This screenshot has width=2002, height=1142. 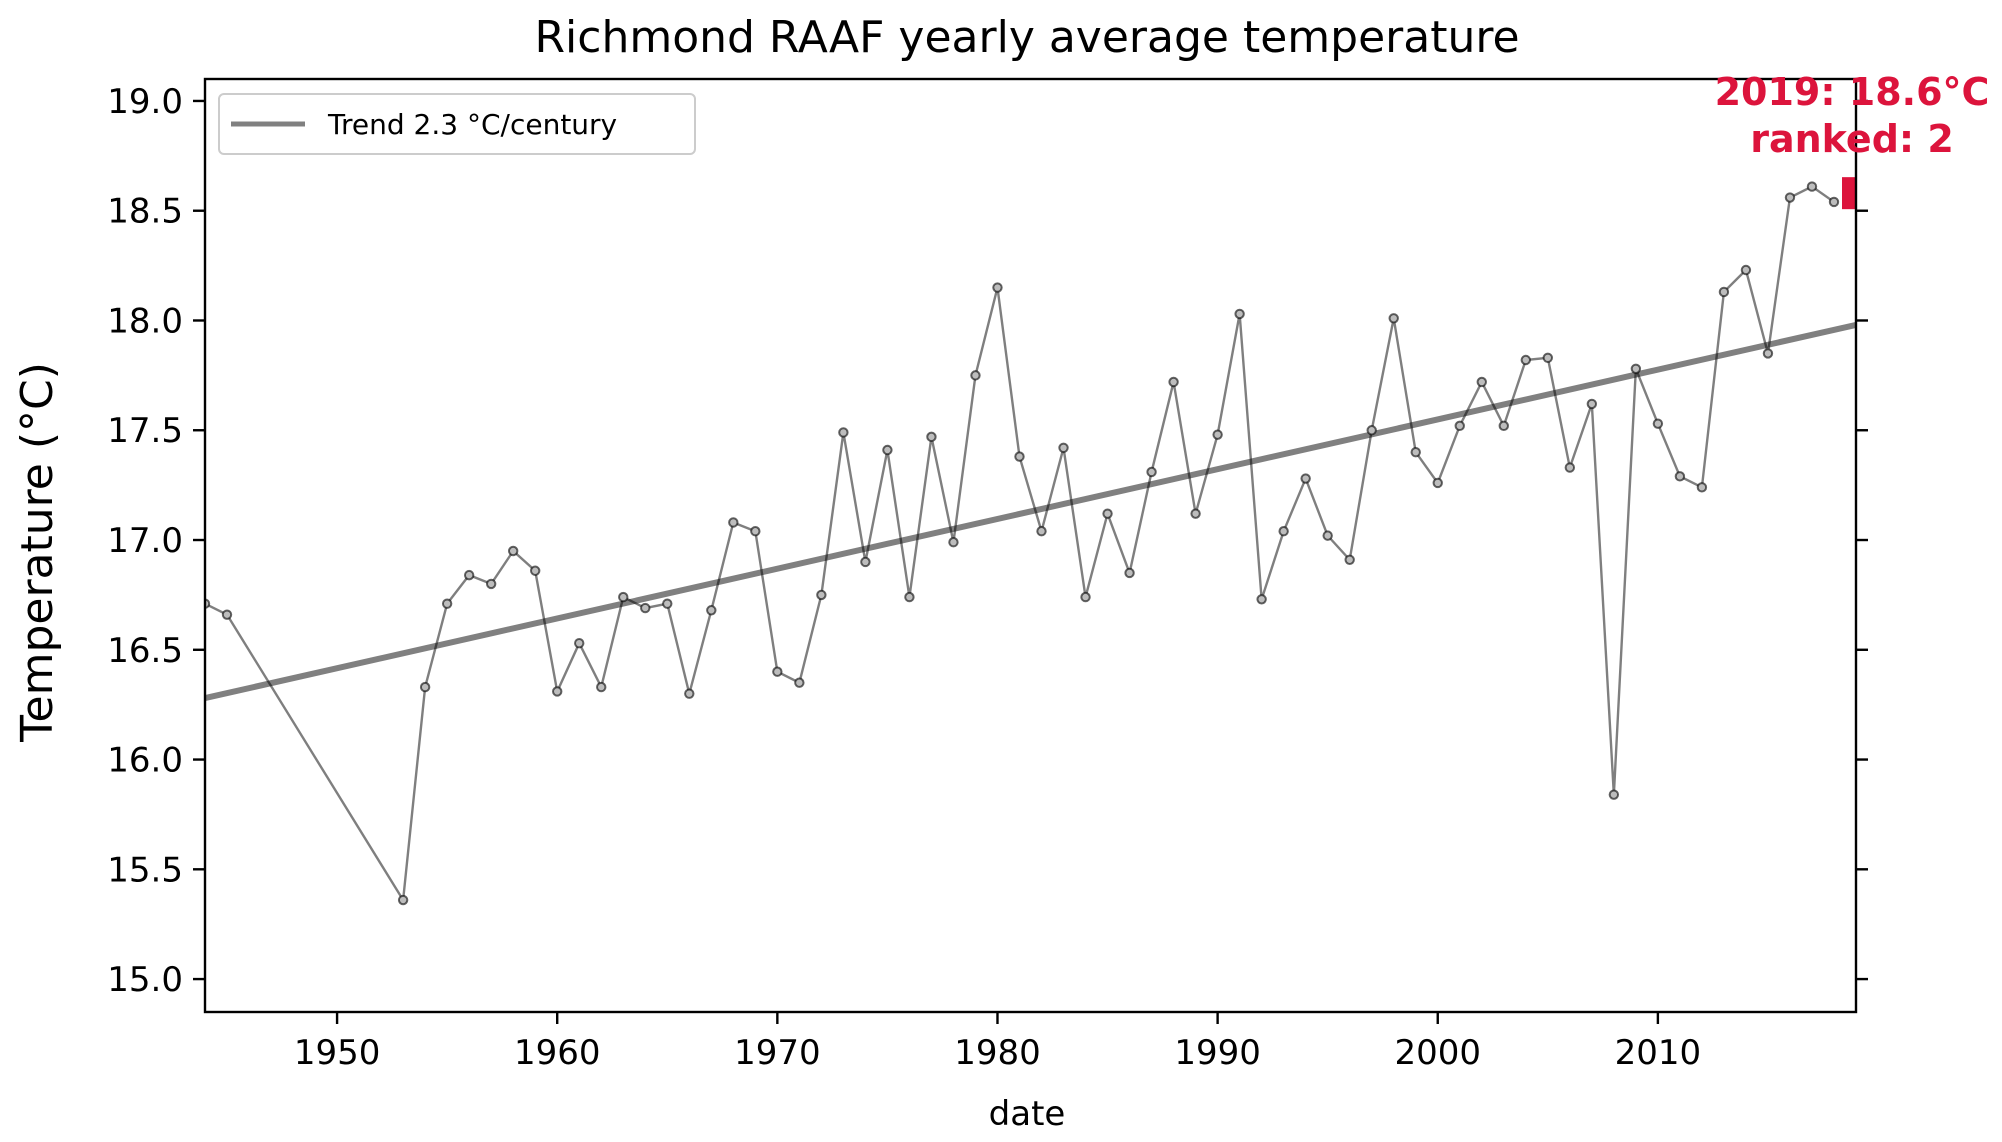 I want to click on x-tick-label: 1960, so click(x=557, y=1053).